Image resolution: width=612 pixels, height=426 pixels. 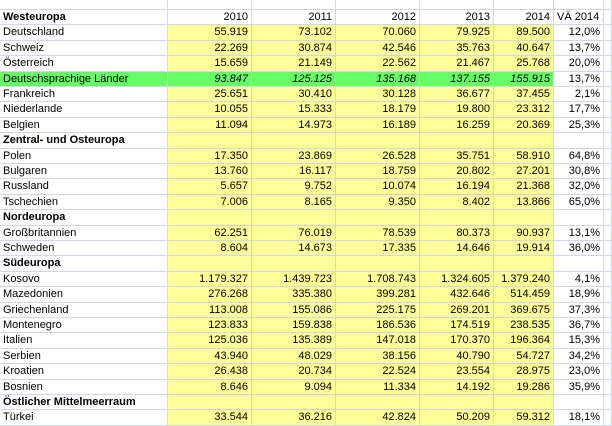 I want to click on value-cell: 335.380, so click(x=294, y=295).